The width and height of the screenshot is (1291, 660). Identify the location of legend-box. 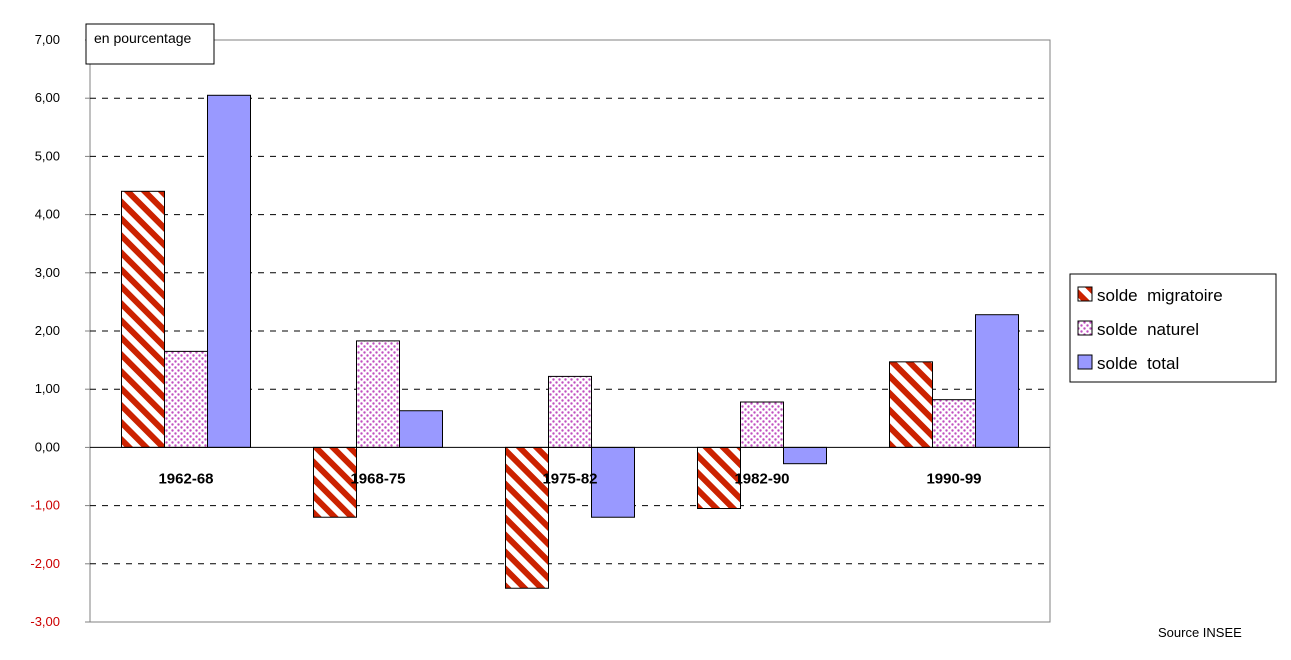
(1173, 328).